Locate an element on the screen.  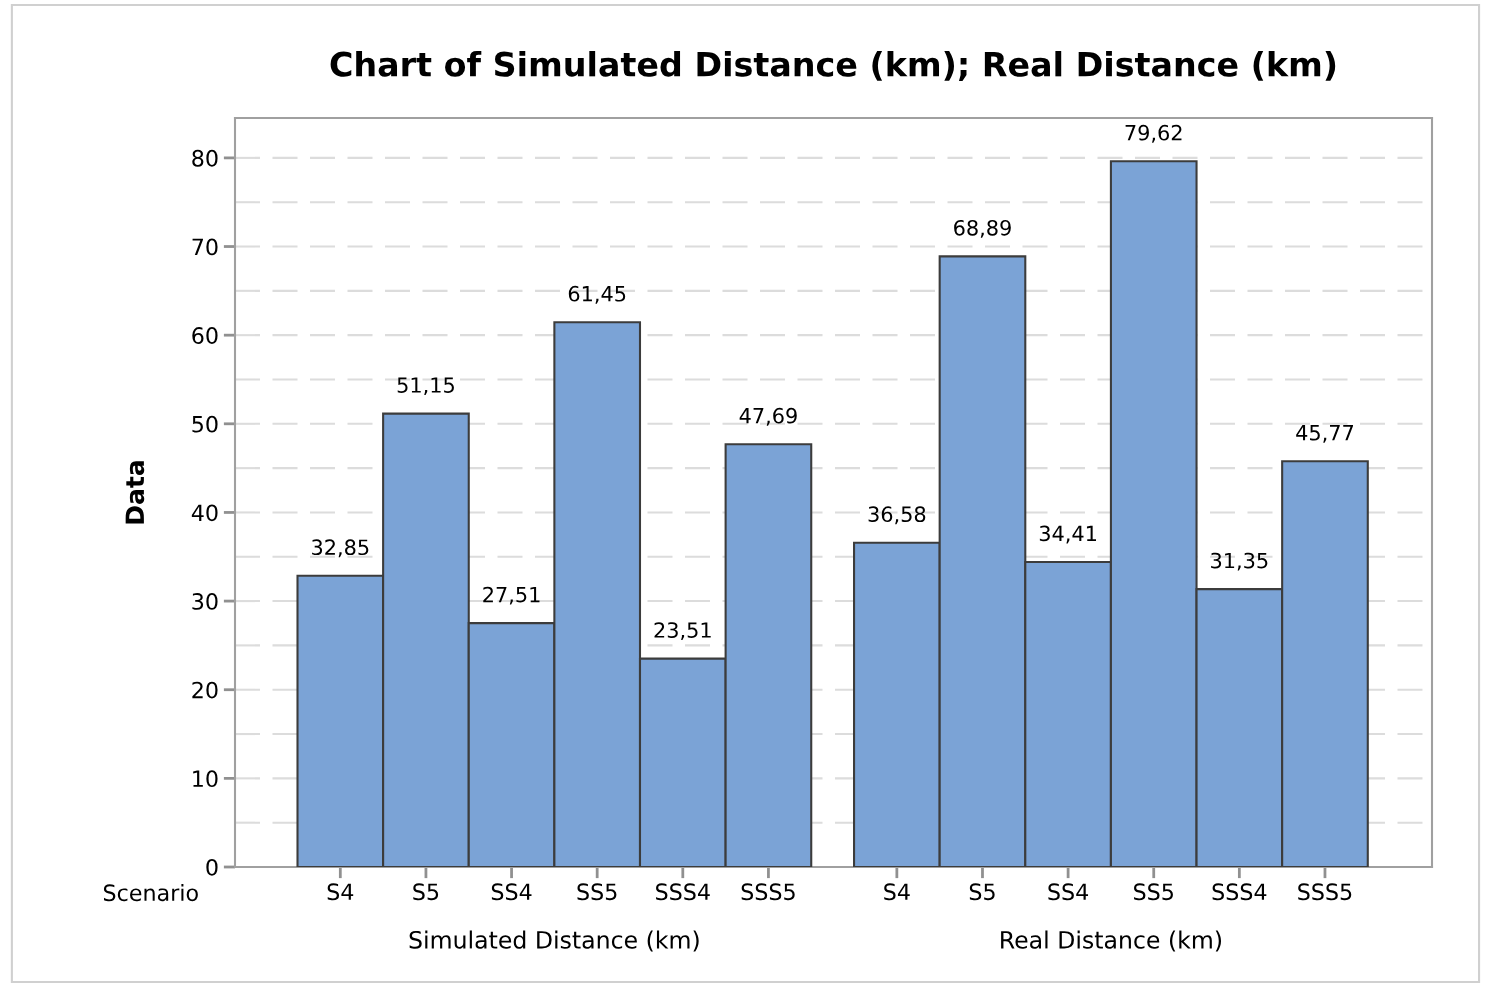
text: Real Distance (km) is located at coordinates (1111, 941).